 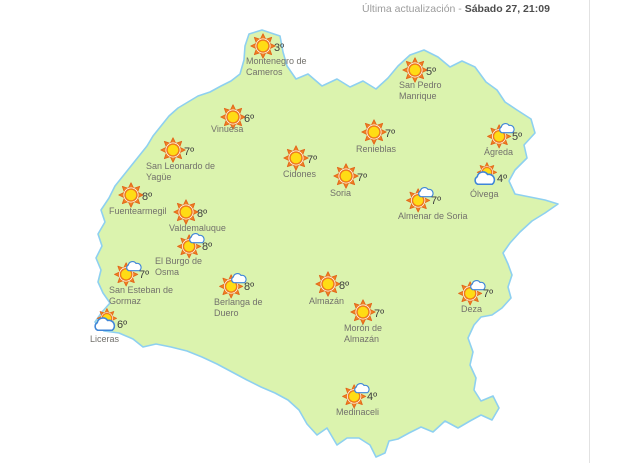 What do you see at coordinates (507, 9) in the screenshot?
I see `last-updated-value: Sábado 27, 21:09` at bounding box center [507, 9].